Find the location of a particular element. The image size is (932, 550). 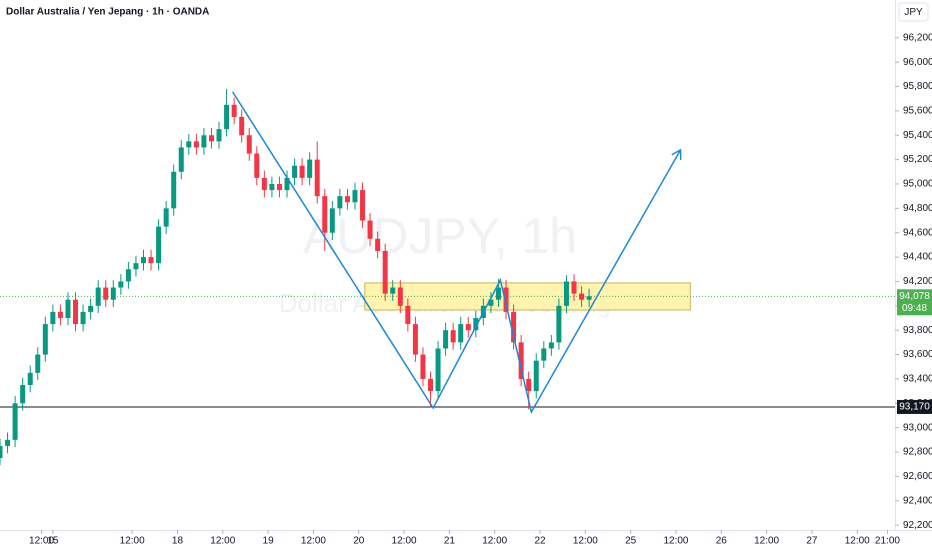

x-tick-label: 19 is located at coordinates (269, 541).